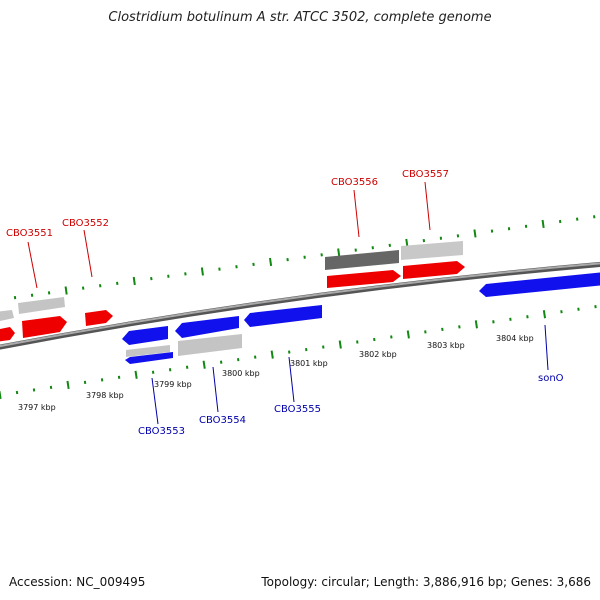 Image resolution: width=600 pixels, height=600 pixels. What do you see at coordinates (148, 351) in the screenshot?
I see `feature-gray-CBO3553` at bounding box center [148, 351].